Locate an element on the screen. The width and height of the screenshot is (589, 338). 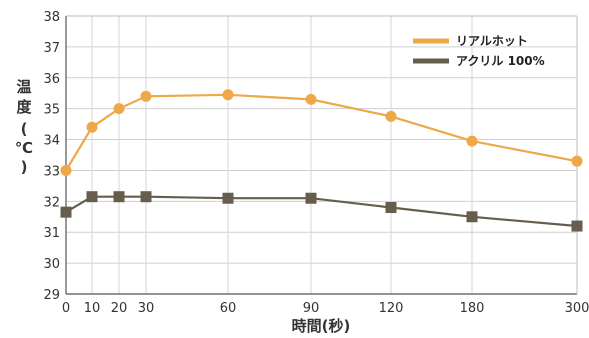
y-tick-labels: 29 30 31 32 33 34 35 36 37 38 is located at coordinates (51, 156).